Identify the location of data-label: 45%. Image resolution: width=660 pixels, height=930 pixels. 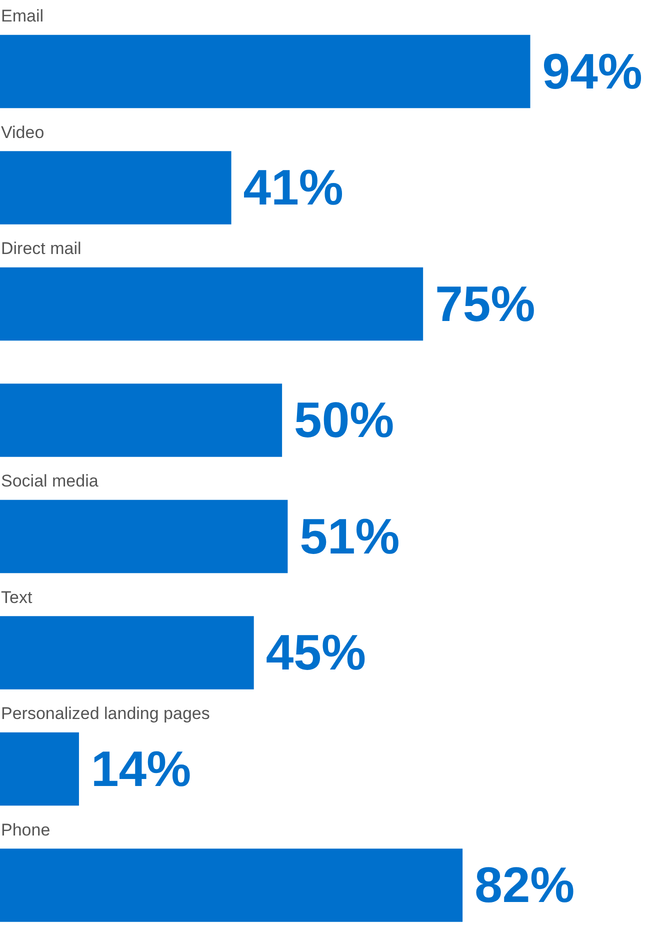
(316, 652).